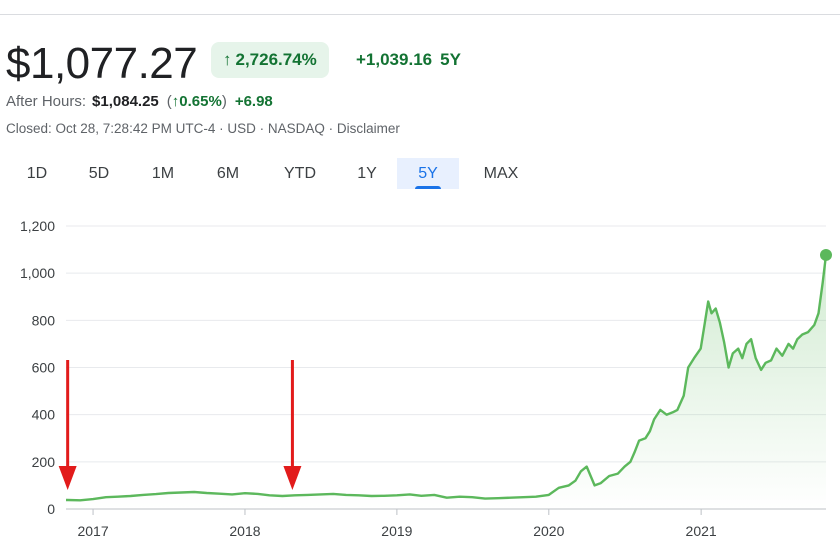 The image size is (840, 554). I want to click on change-absolute: +1,039.16, so click(394, 59).